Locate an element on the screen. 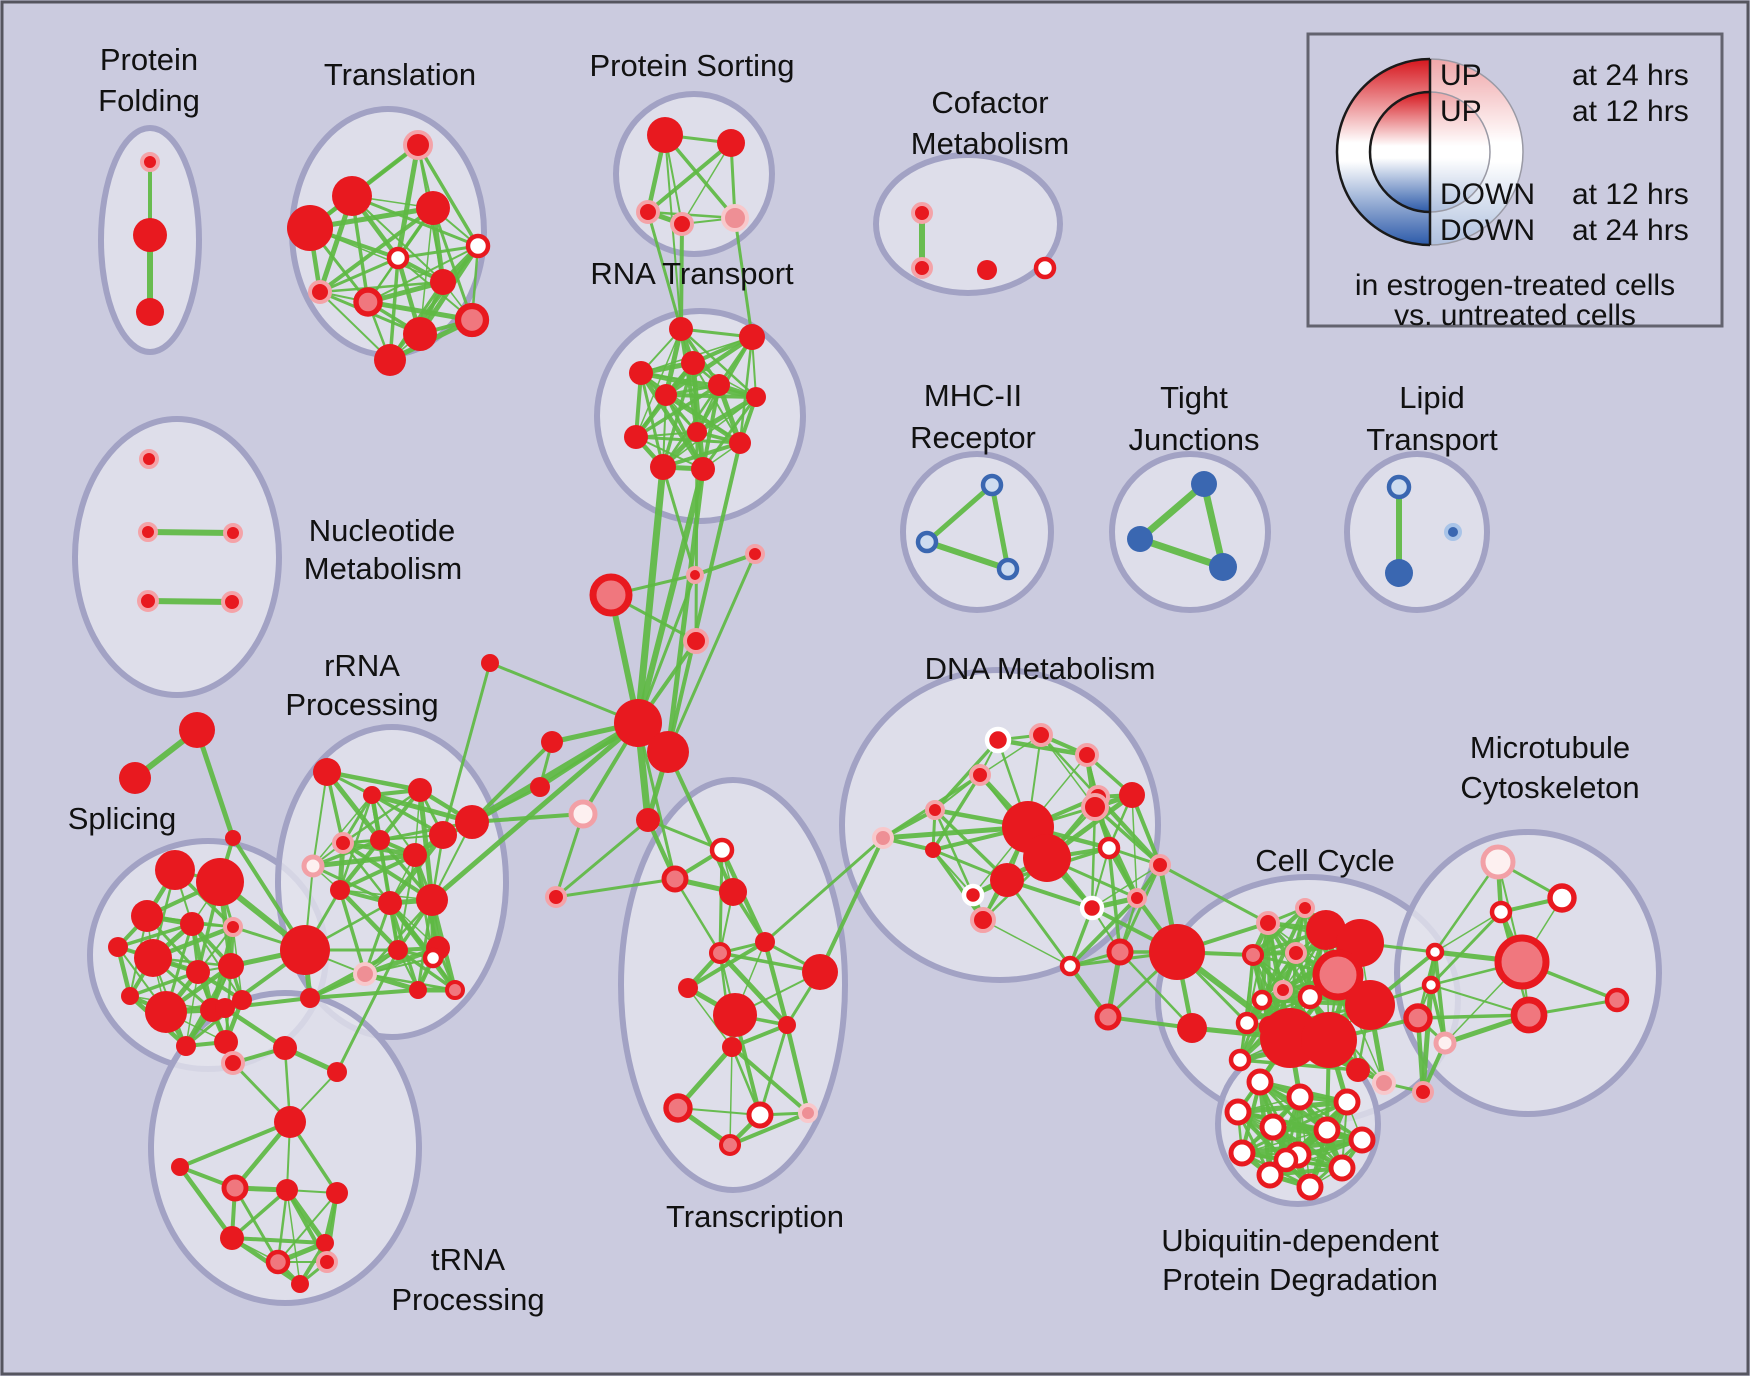 This screenshot has width=1750, height=1376. legend-inner-arc-left is located at coordinates (1399, 152).